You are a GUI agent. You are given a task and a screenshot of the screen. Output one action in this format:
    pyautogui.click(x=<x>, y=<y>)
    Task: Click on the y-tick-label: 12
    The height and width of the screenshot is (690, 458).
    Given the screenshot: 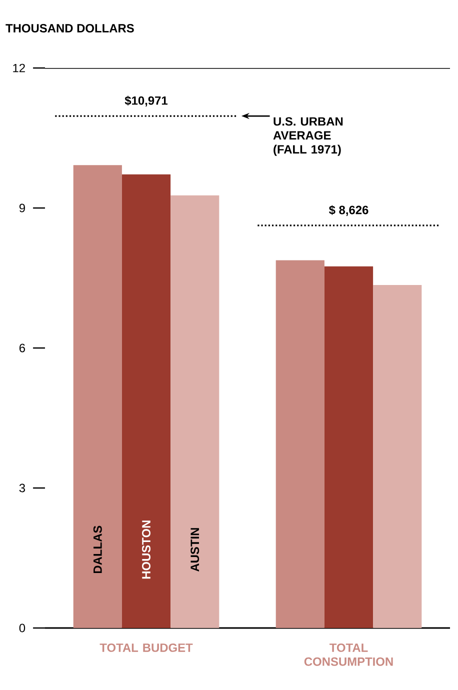 What is the action you would take?
    pyautogui.click(x=19, y=68)
    